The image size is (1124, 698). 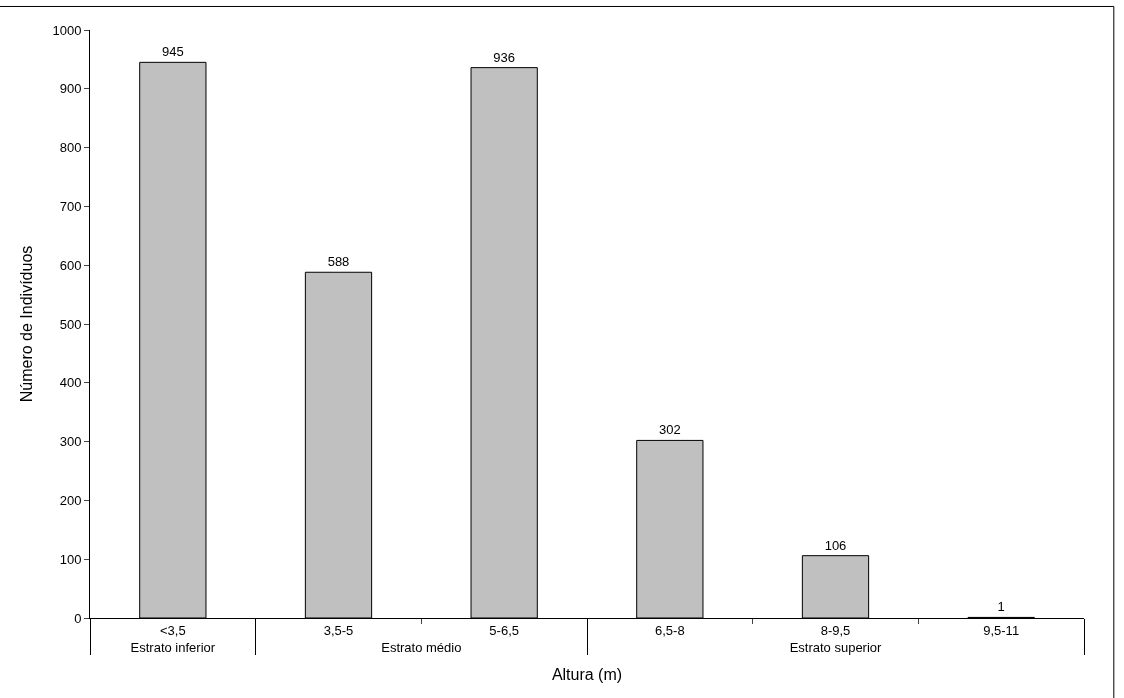 What do you see at coordinates (1001, 630) in the screenshot?
I see `x-tick-label: 9,5-11` at bounding box center [1001, 630].